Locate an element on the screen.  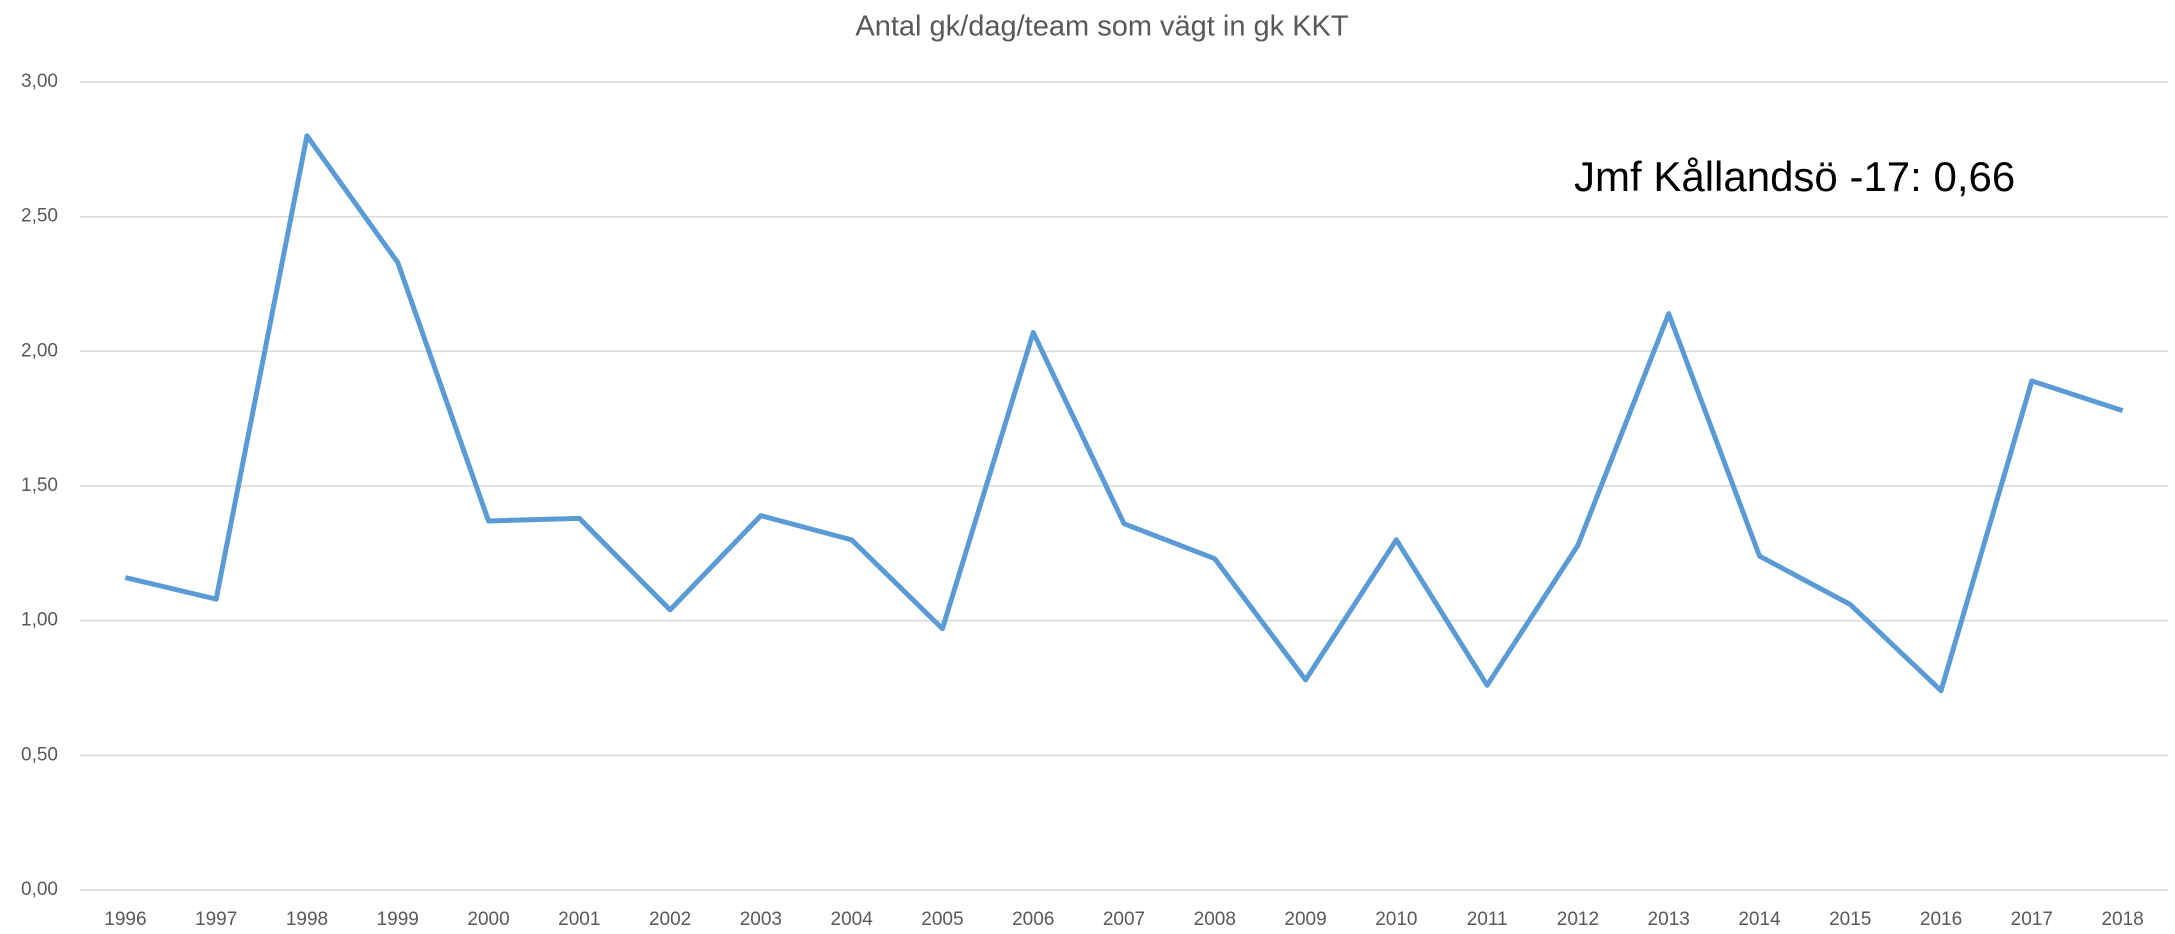
chart-title: Antal gk/dag/team som vägt in gk KKT is located at coordinates (1102, 27).